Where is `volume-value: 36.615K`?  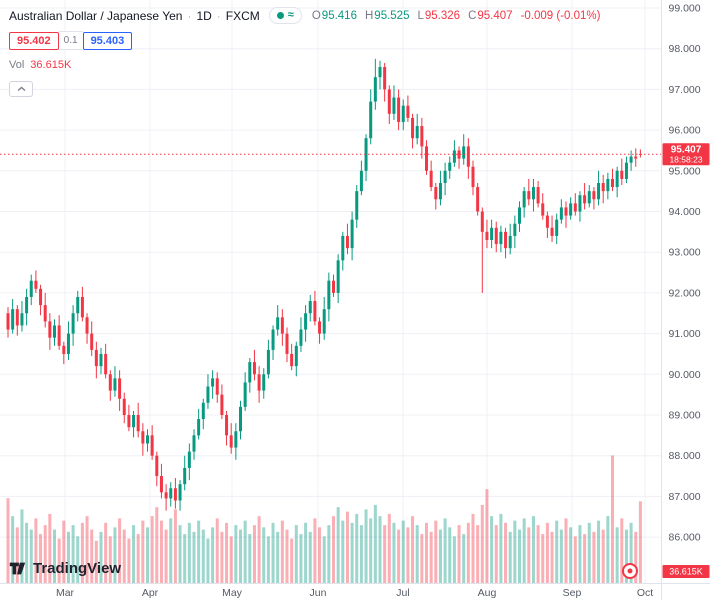 volume-value: 36.615K is located at coordinates (51, 65).